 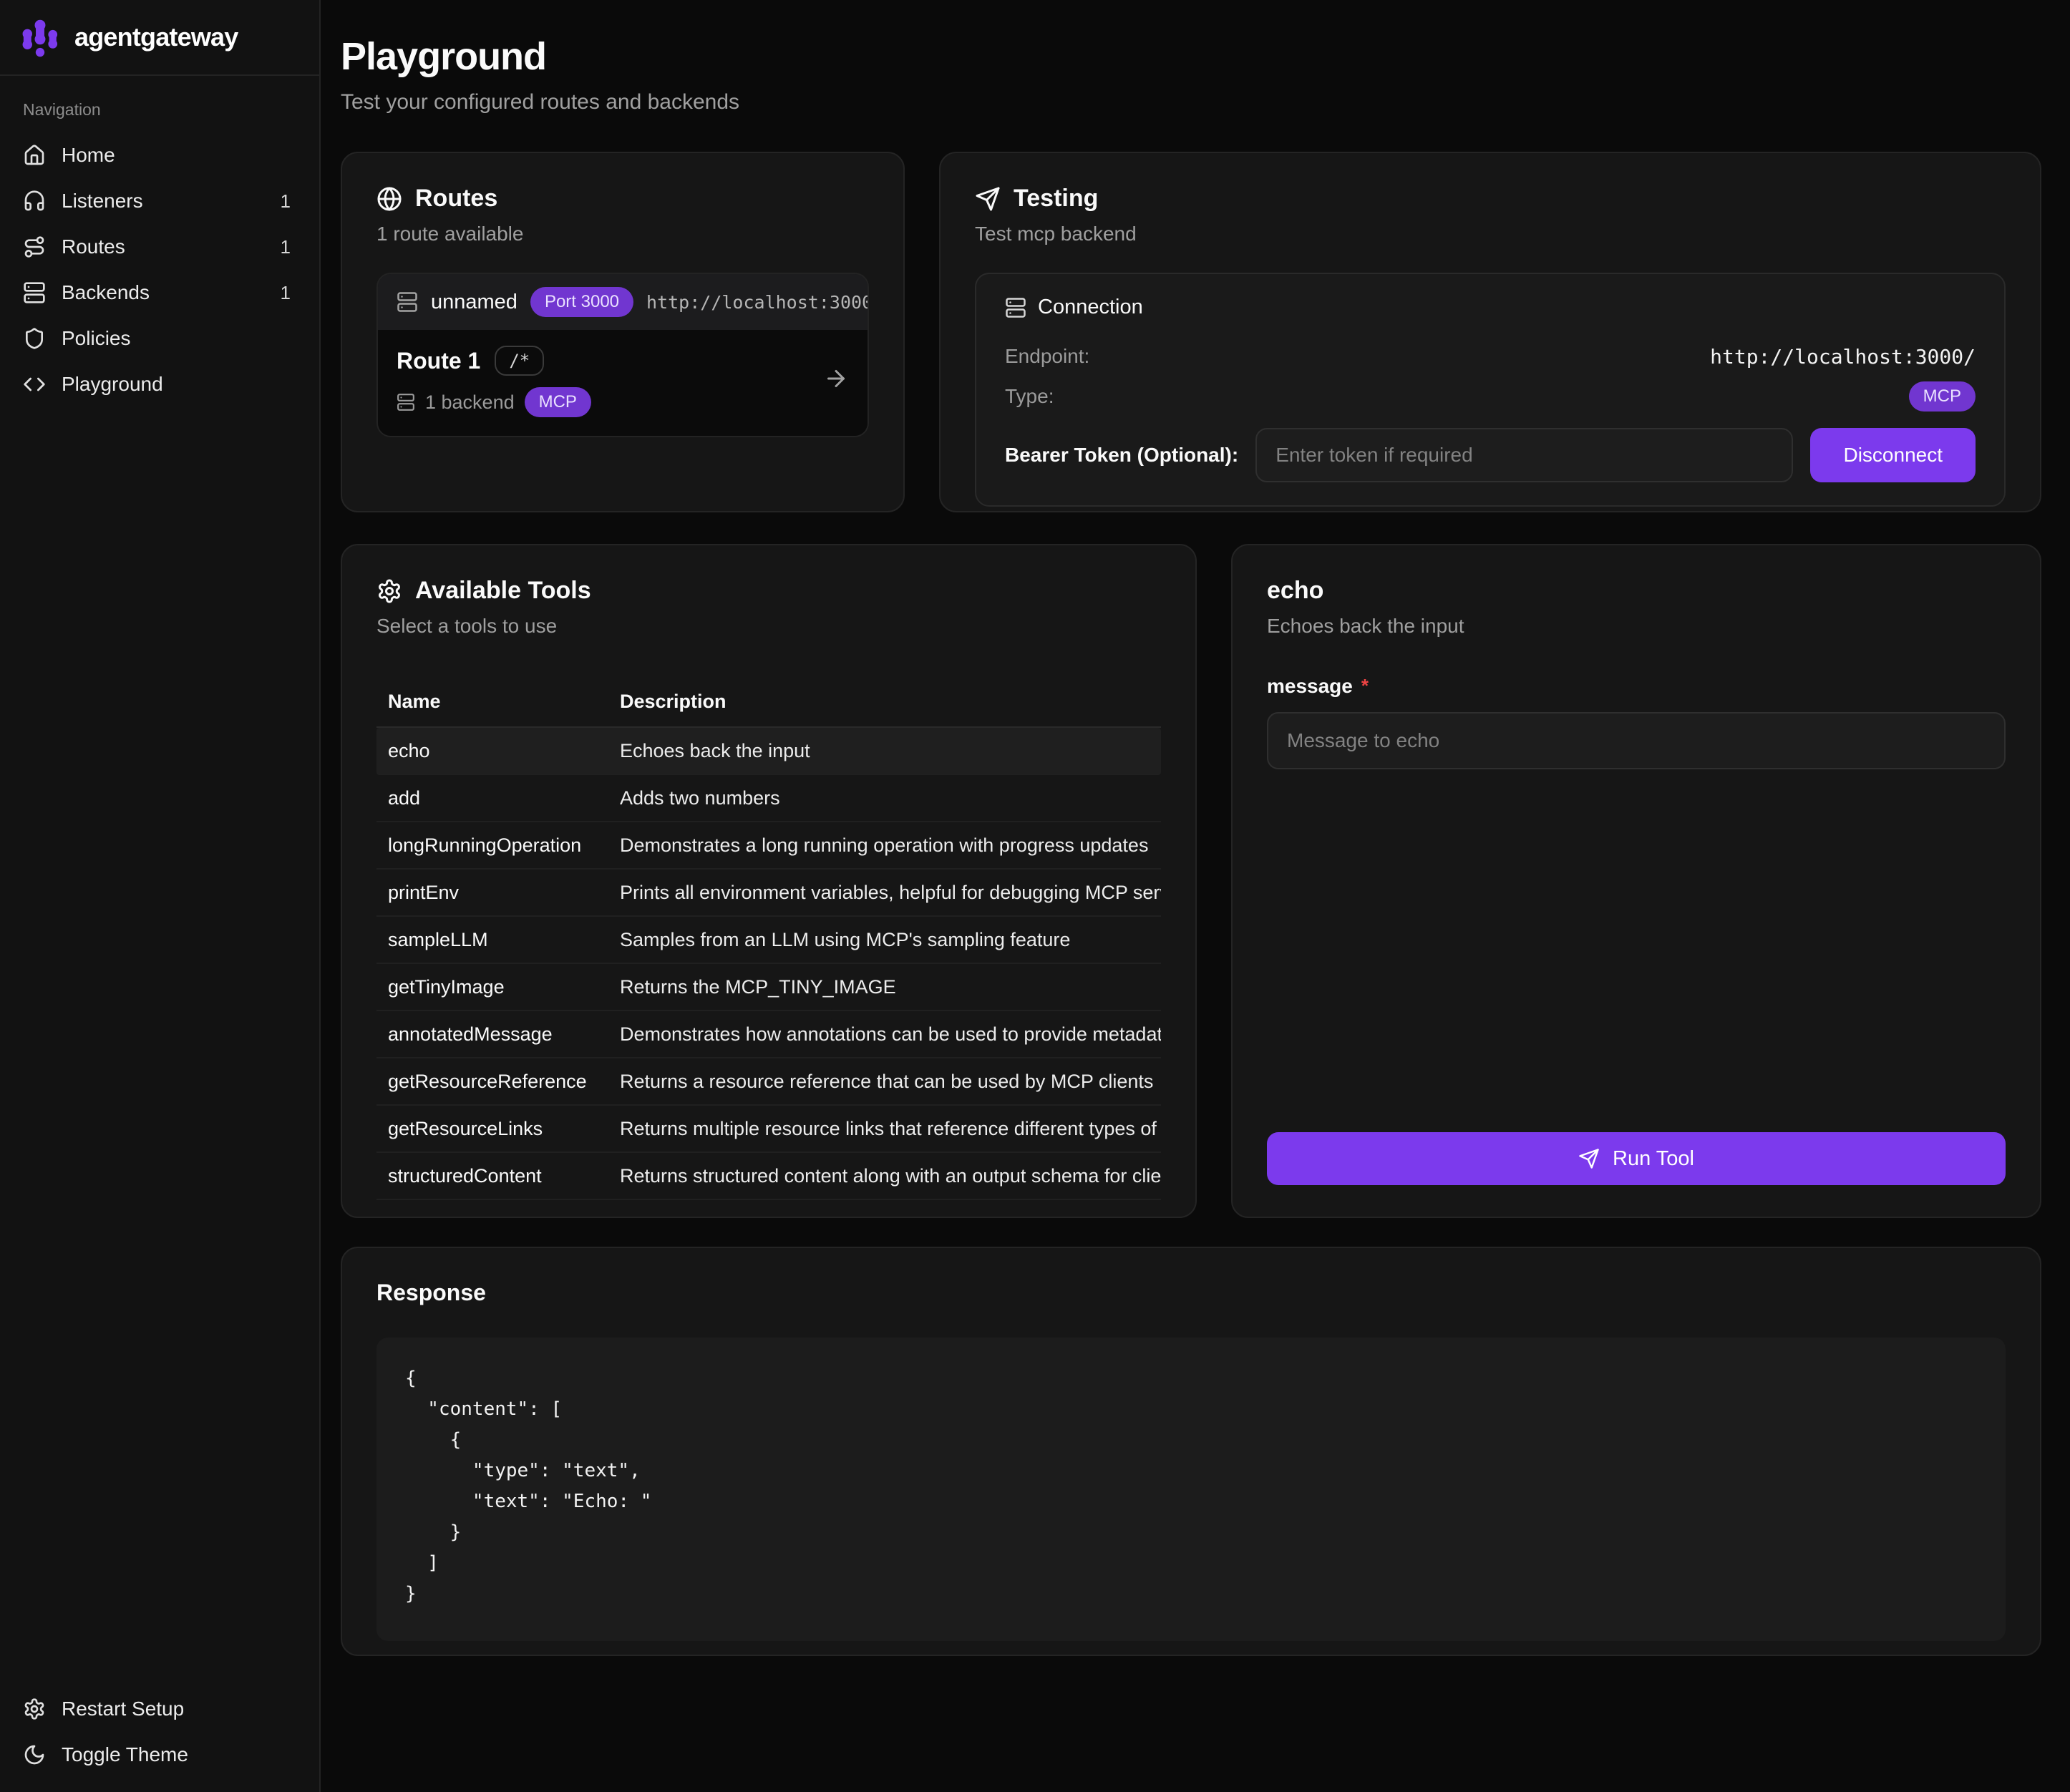 I want to click on message-field-label-row: message *, so click(x=1637, y=686).